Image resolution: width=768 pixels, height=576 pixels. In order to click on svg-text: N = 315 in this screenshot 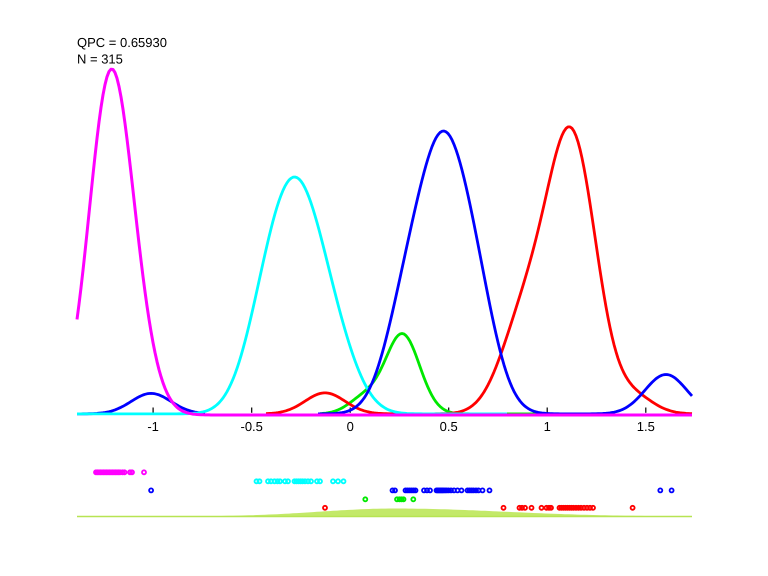, I will do `click(100, 59)`.